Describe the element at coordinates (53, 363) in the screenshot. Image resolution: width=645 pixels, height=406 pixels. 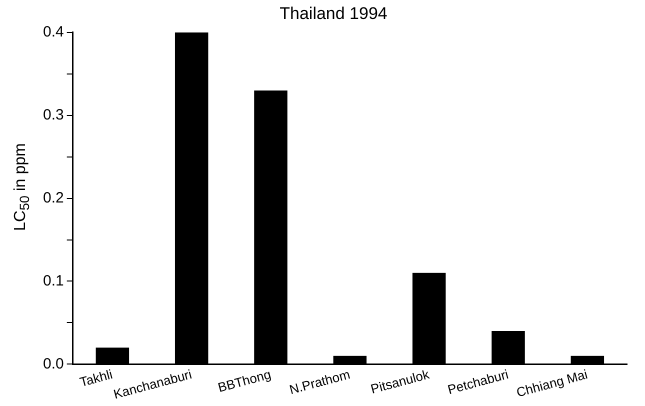
I see `y-tick-label: 0.0` at that location.